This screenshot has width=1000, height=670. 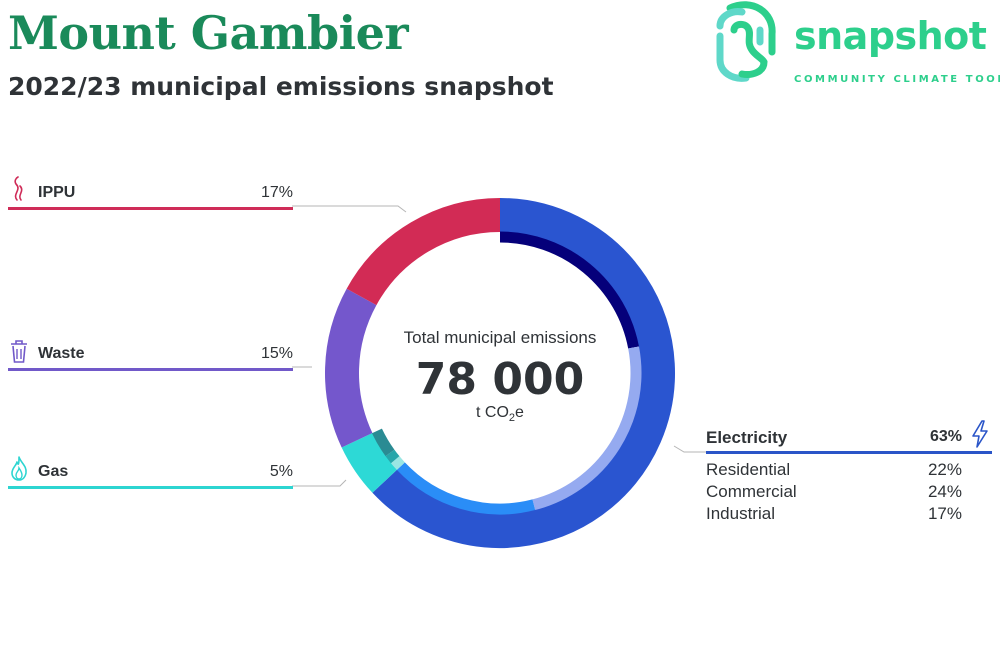 I want to click on legend-waste-underline, so click(x=150, y=369).